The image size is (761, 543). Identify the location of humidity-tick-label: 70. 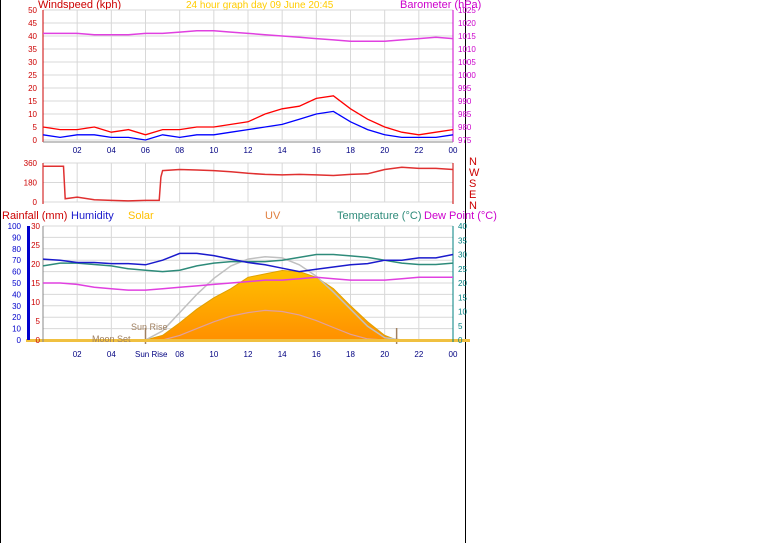
(16, 260).